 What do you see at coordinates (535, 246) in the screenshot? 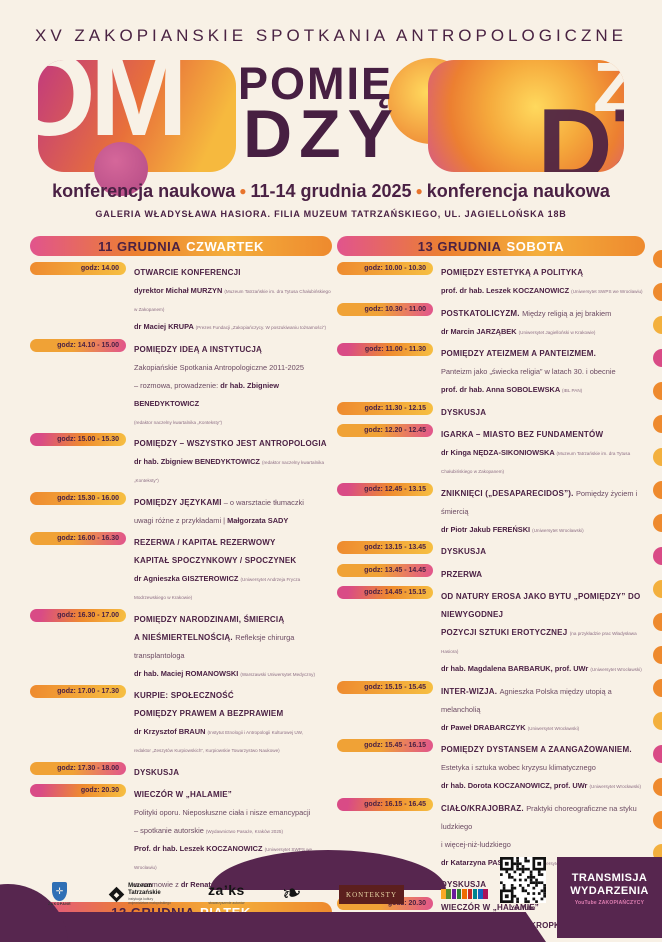
I see `day-header-label: SOBOTA` at bounding box center [535, 246].